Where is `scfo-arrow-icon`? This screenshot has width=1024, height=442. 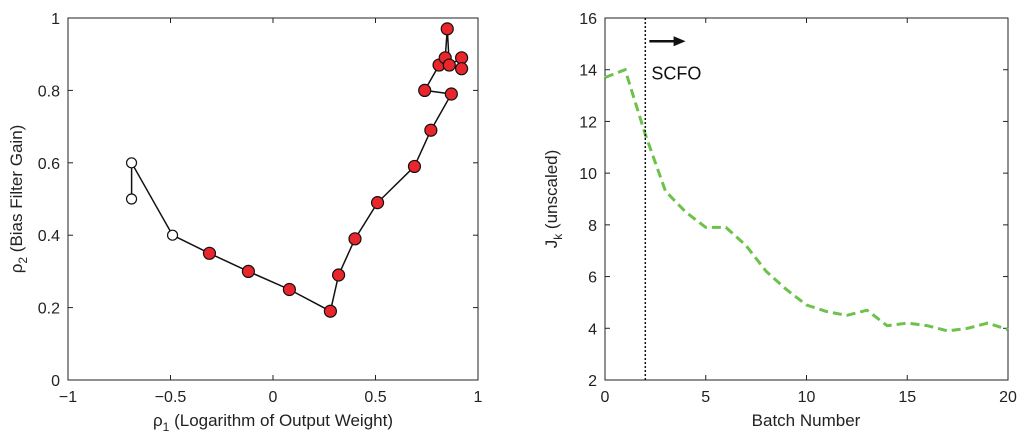 scfo-arrow-icon is located at coordinates (679, 41).